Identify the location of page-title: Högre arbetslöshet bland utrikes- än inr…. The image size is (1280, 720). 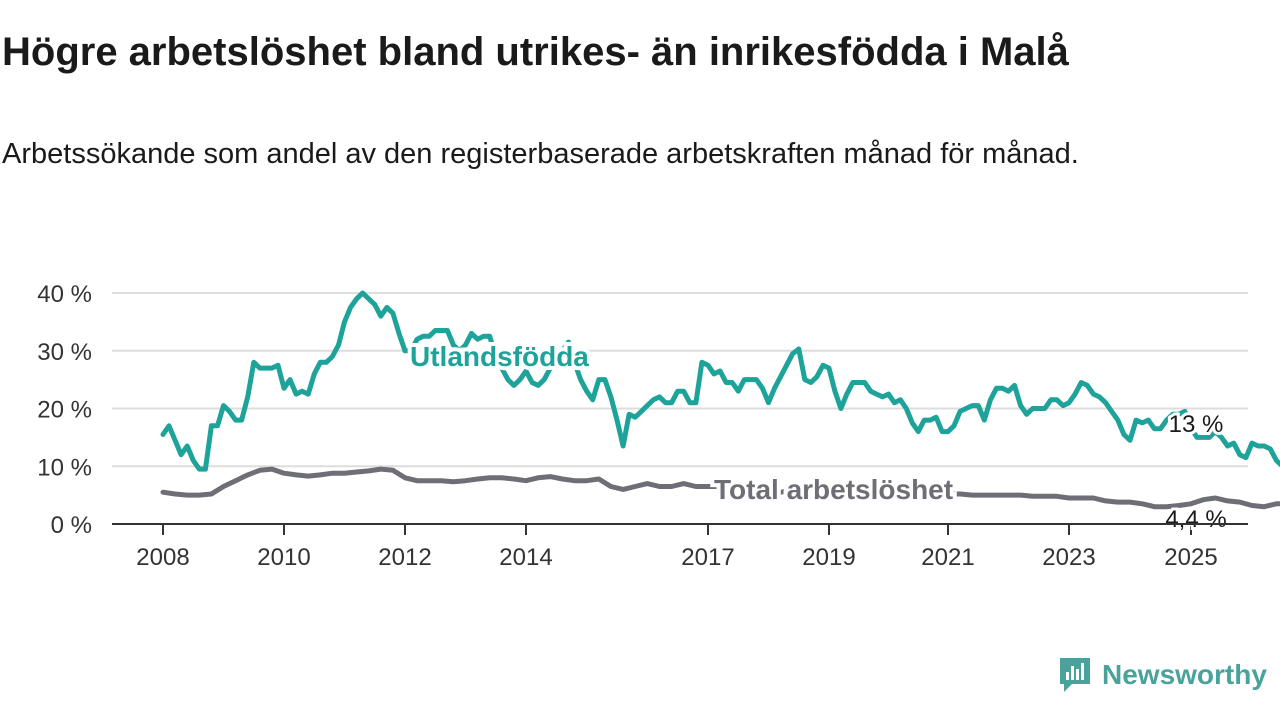
(535, 52).